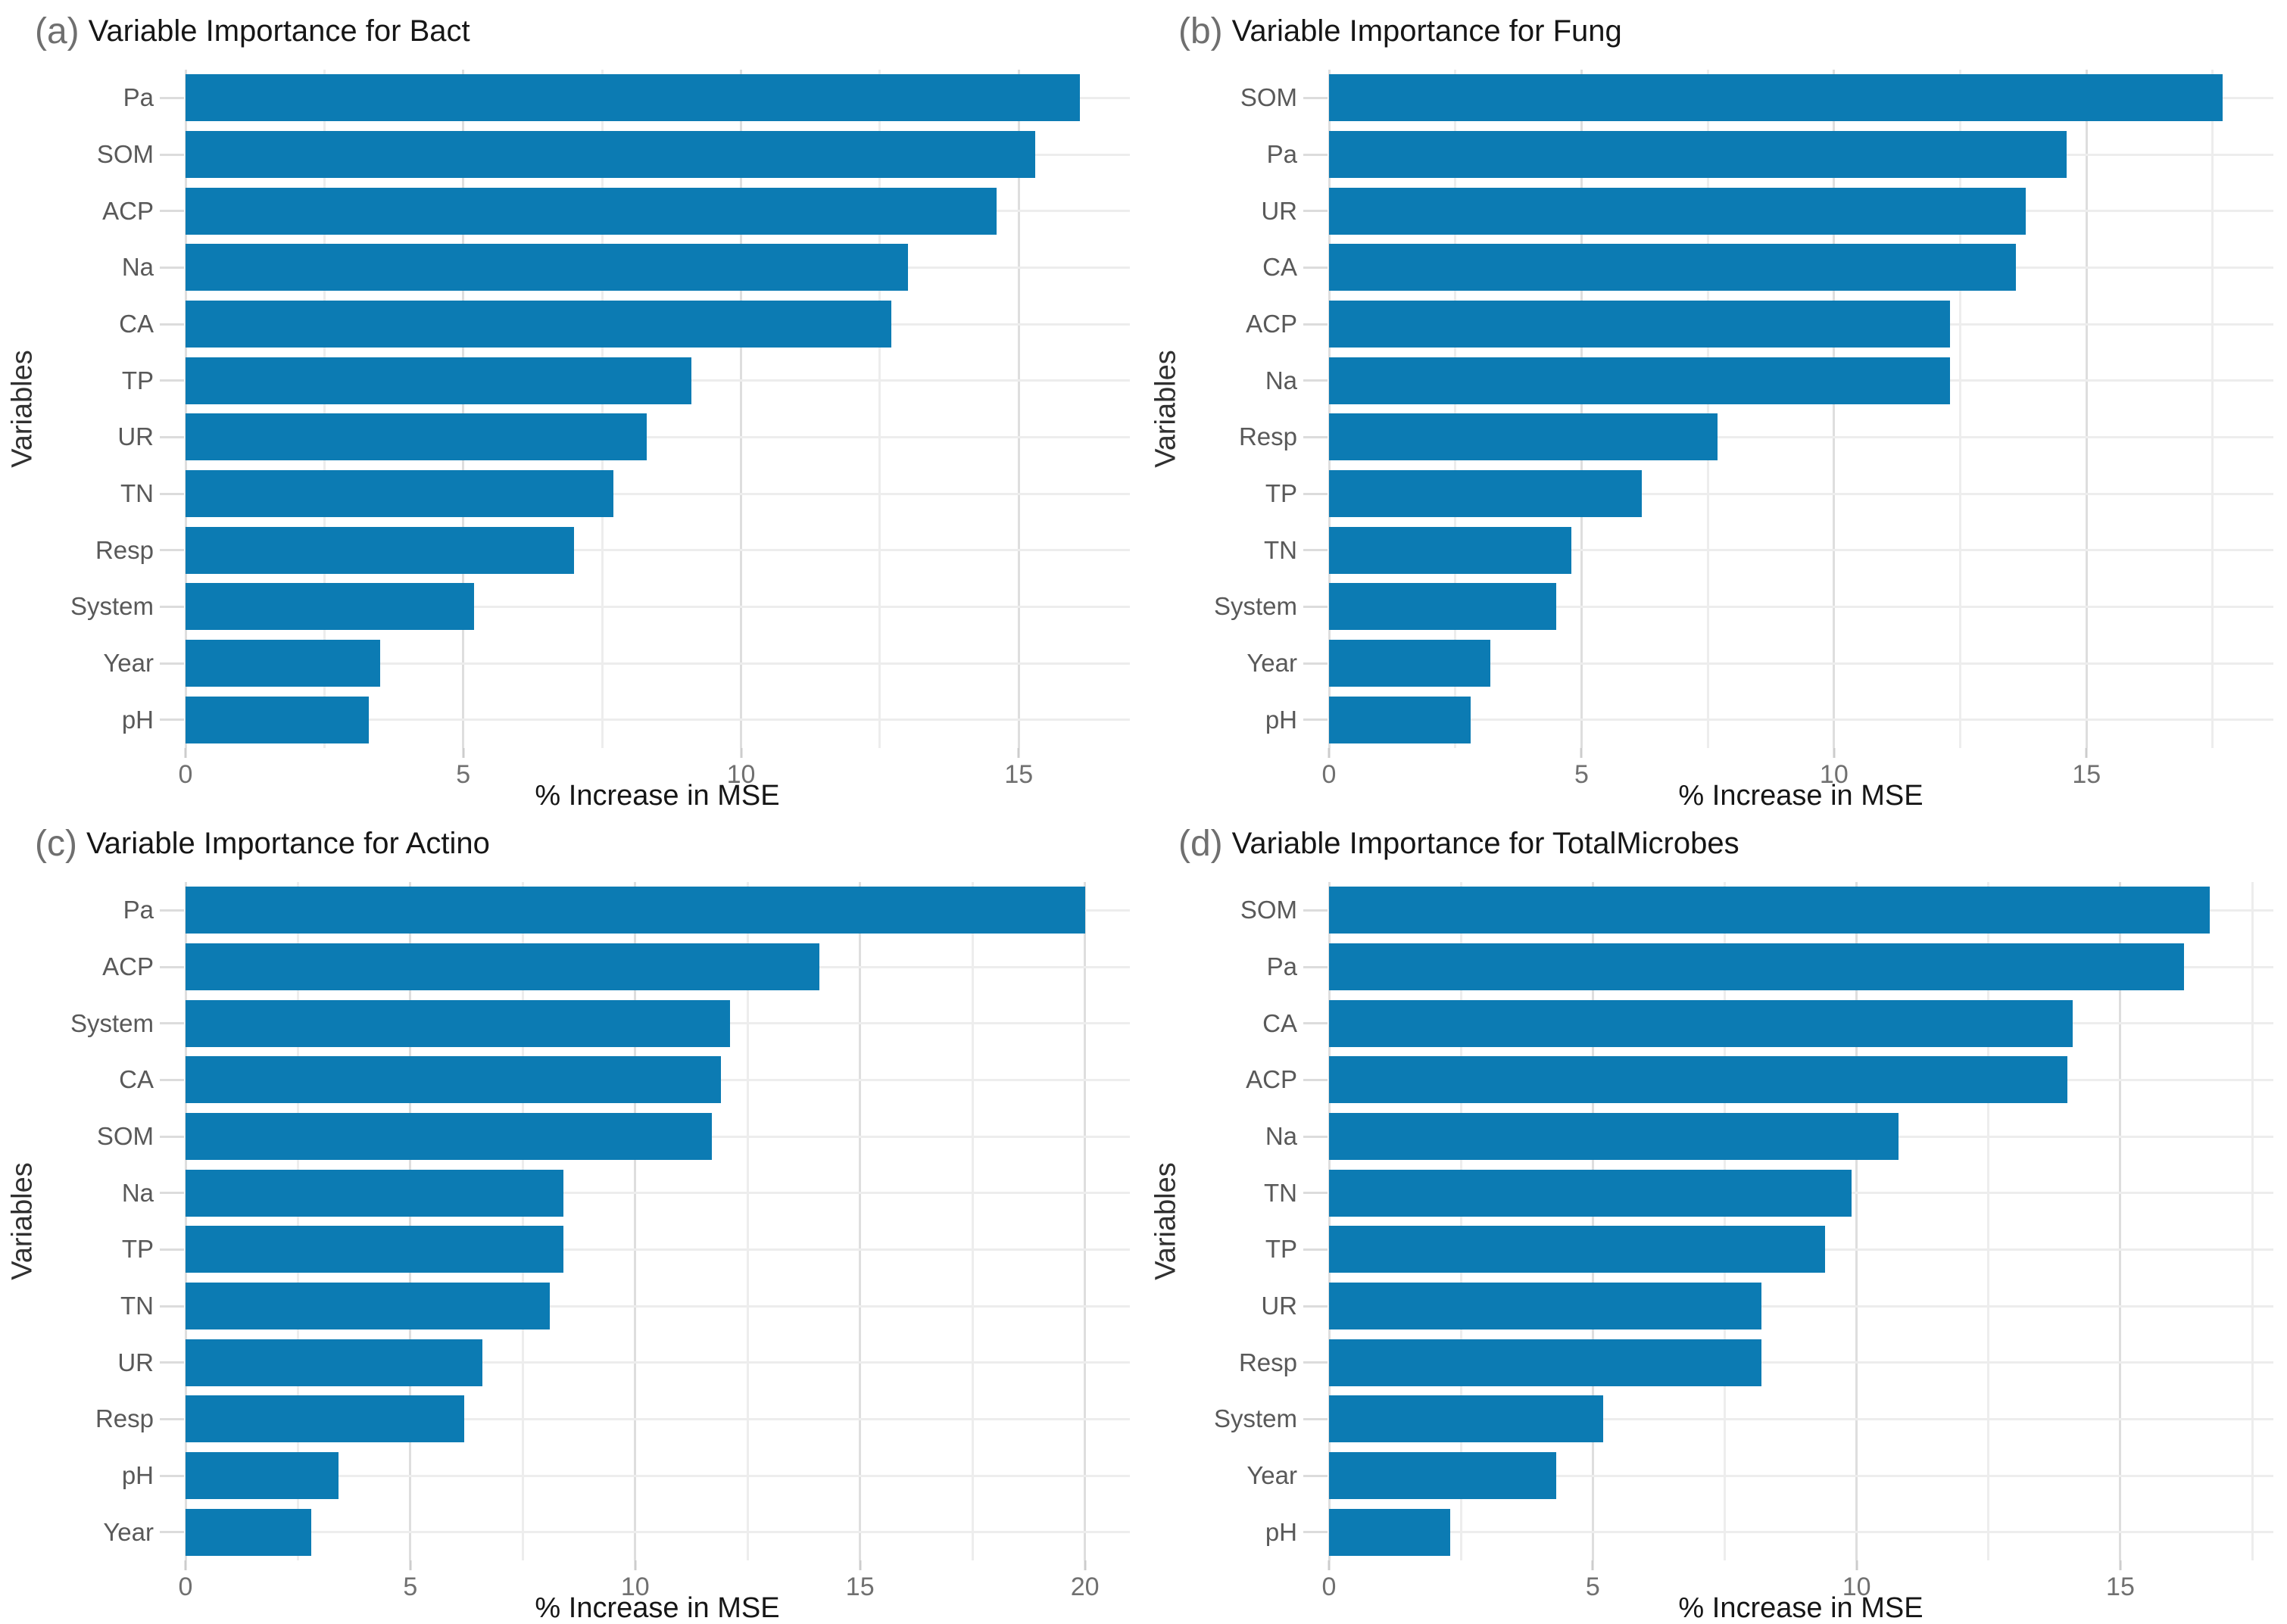  What do you see at coordinates (56, 844) in the screenshot?
I see `panel-c-tag: (c)` at bounding box center [56, 844].